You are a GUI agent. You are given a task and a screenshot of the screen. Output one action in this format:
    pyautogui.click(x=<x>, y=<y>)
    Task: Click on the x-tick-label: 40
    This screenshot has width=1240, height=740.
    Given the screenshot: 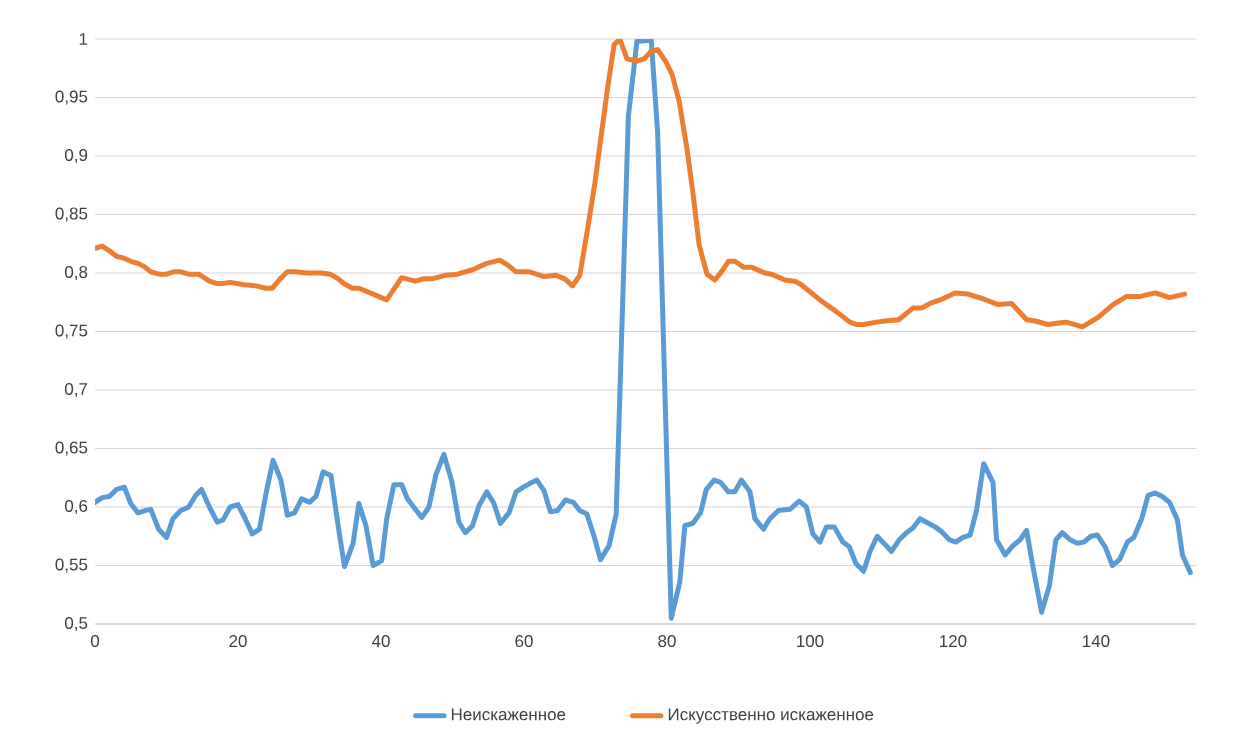 What is the action you would take?
    pyautogui.click(x=380, y=641)
    